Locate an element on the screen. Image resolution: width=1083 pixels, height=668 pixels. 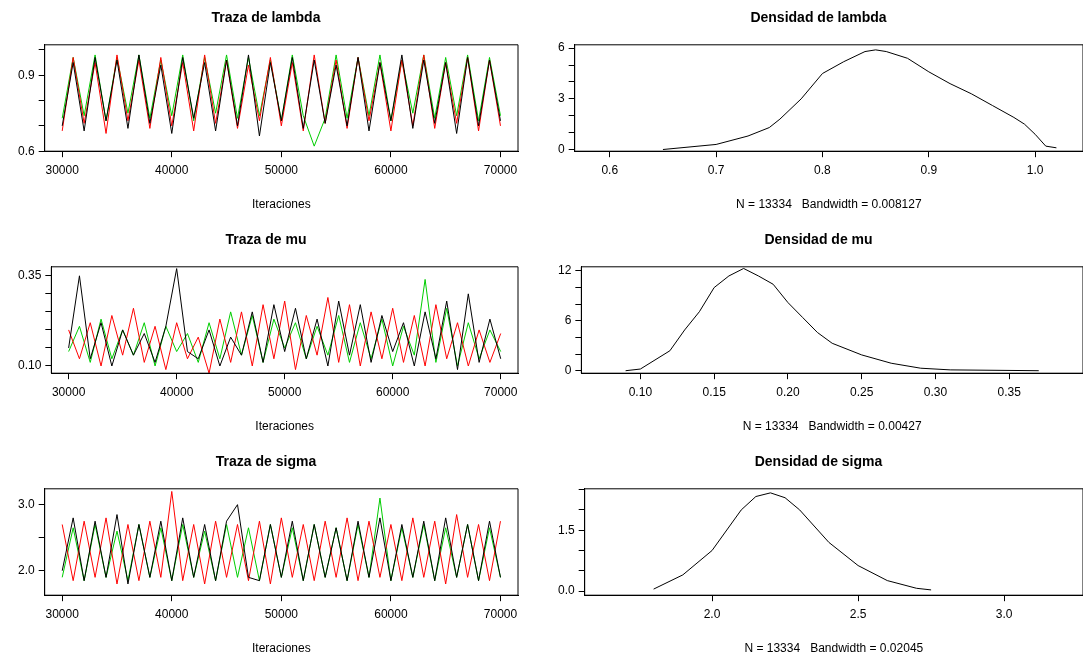
y-tick-label: 12 is located at coordinates (564, 270).